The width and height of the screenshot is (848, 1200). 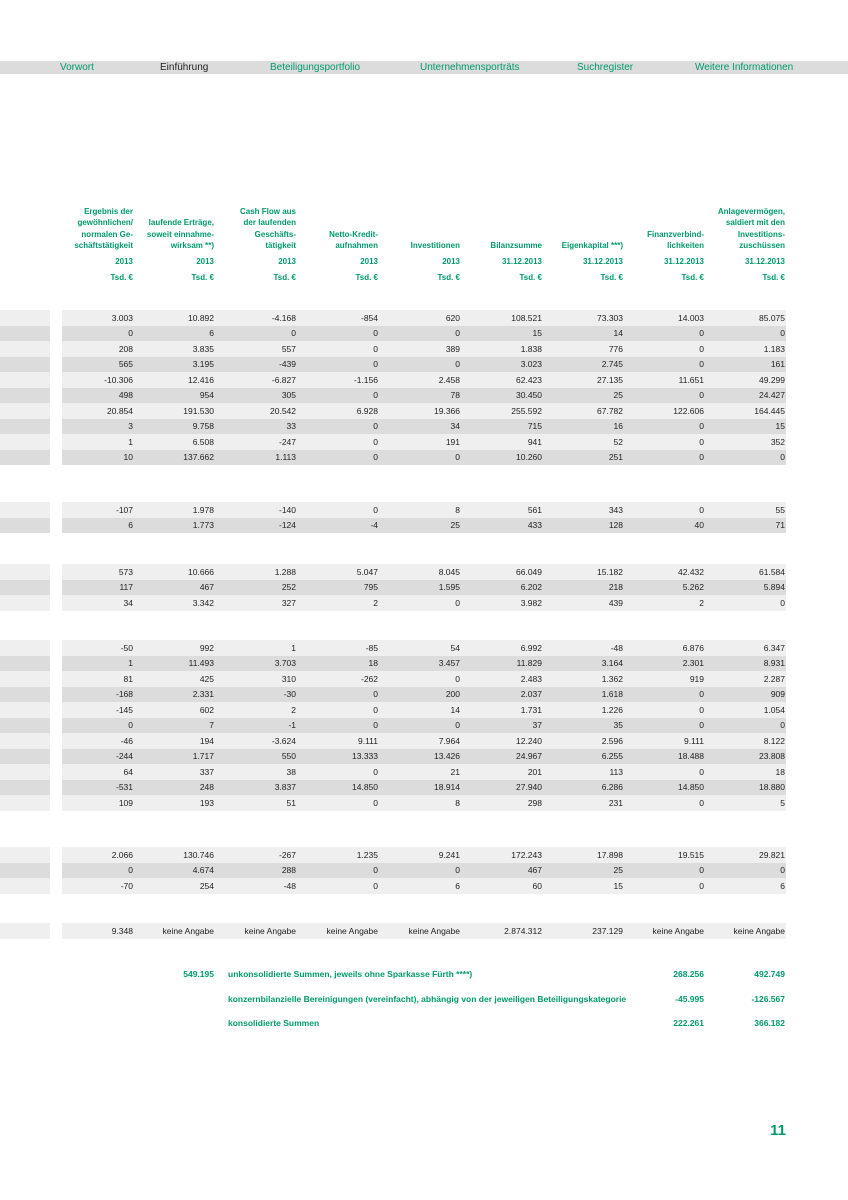 I want to click on cell: 343, so click(x=615, y=509).